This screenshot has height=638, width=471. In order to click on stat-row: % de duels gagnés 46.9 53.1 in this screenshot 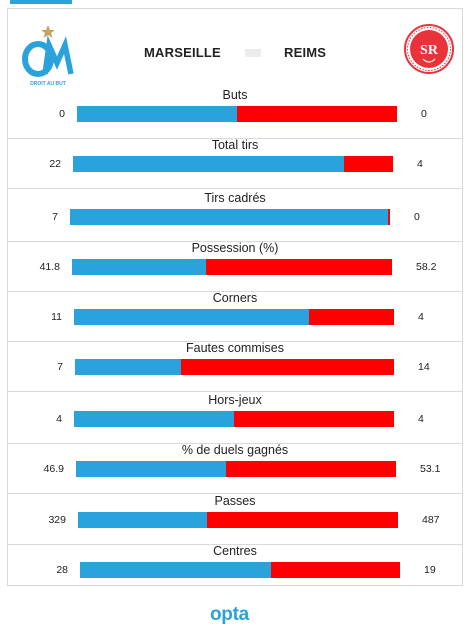, I will do `click(235, 468)`.